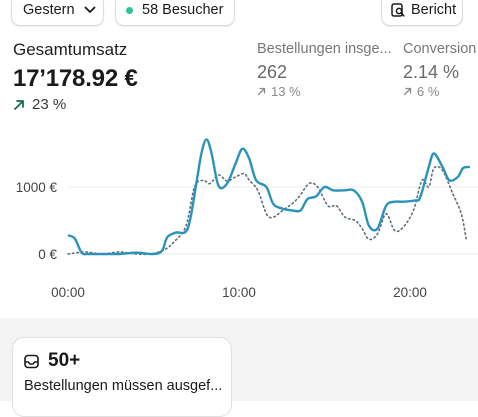 The width and height of the screenshot is (478, 417). What do you see at coordinates (410, 292) in the screenshot?
I see `x-tick-label-2000: 20:00` at bounding box center [410, 292].